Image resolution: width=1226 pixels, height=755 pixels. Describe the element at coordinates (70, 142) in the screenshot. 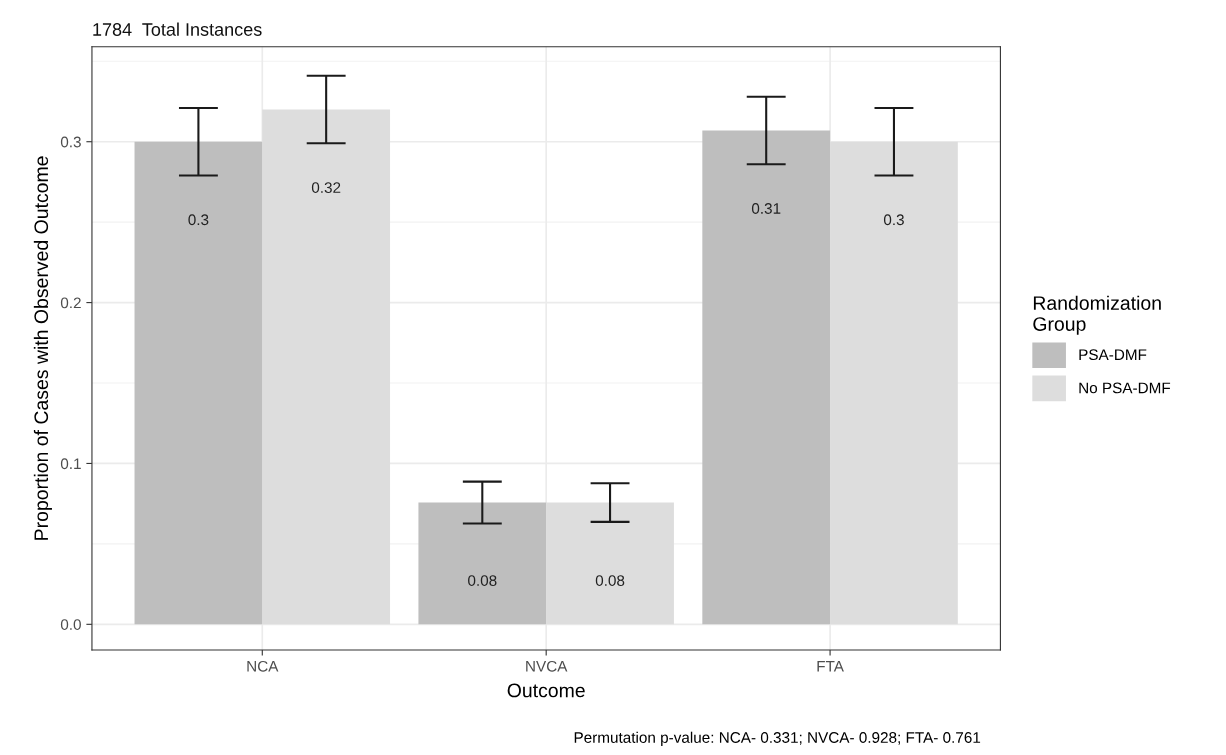

I see `y-tick-label: 0.3` at that location.